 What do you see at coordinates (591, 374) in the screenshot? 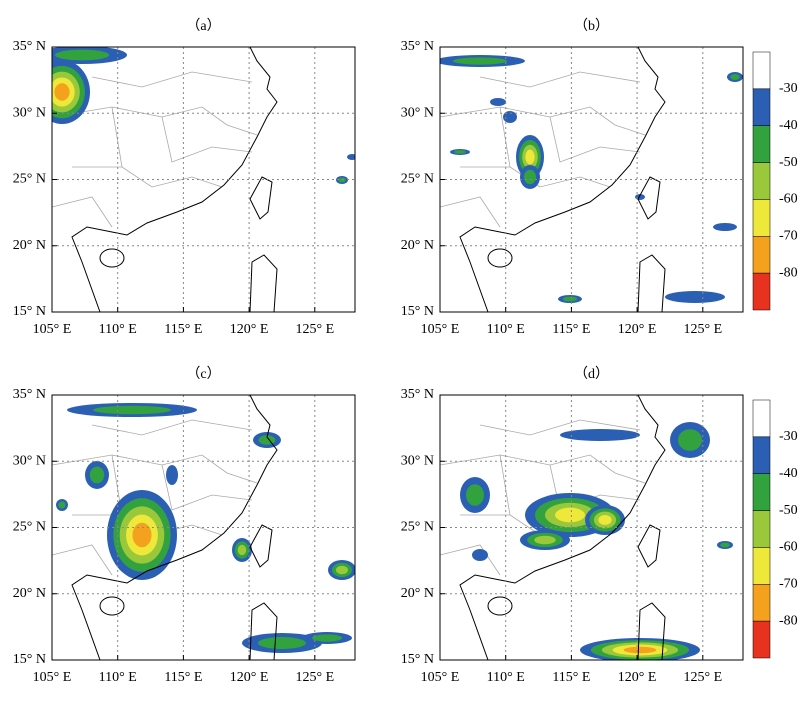
I see `panel-label: （d）` at bounding box center [591, 374].